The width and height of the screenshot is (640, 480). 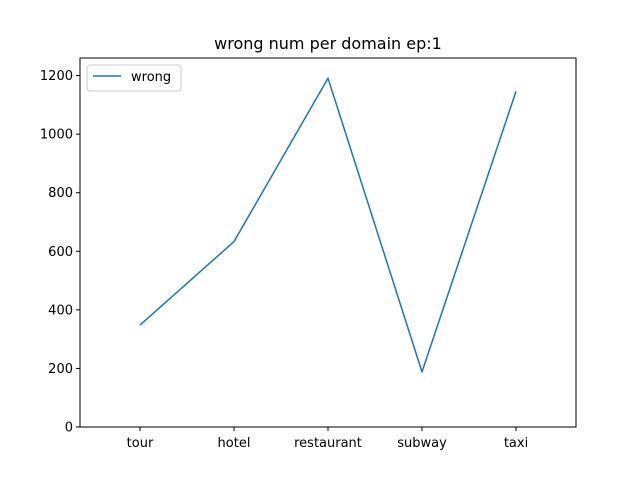 What do you see at coordinates (60, 369) in the screenshot?
I see `y-tick-label: 200` at bounding box center [60, 369].